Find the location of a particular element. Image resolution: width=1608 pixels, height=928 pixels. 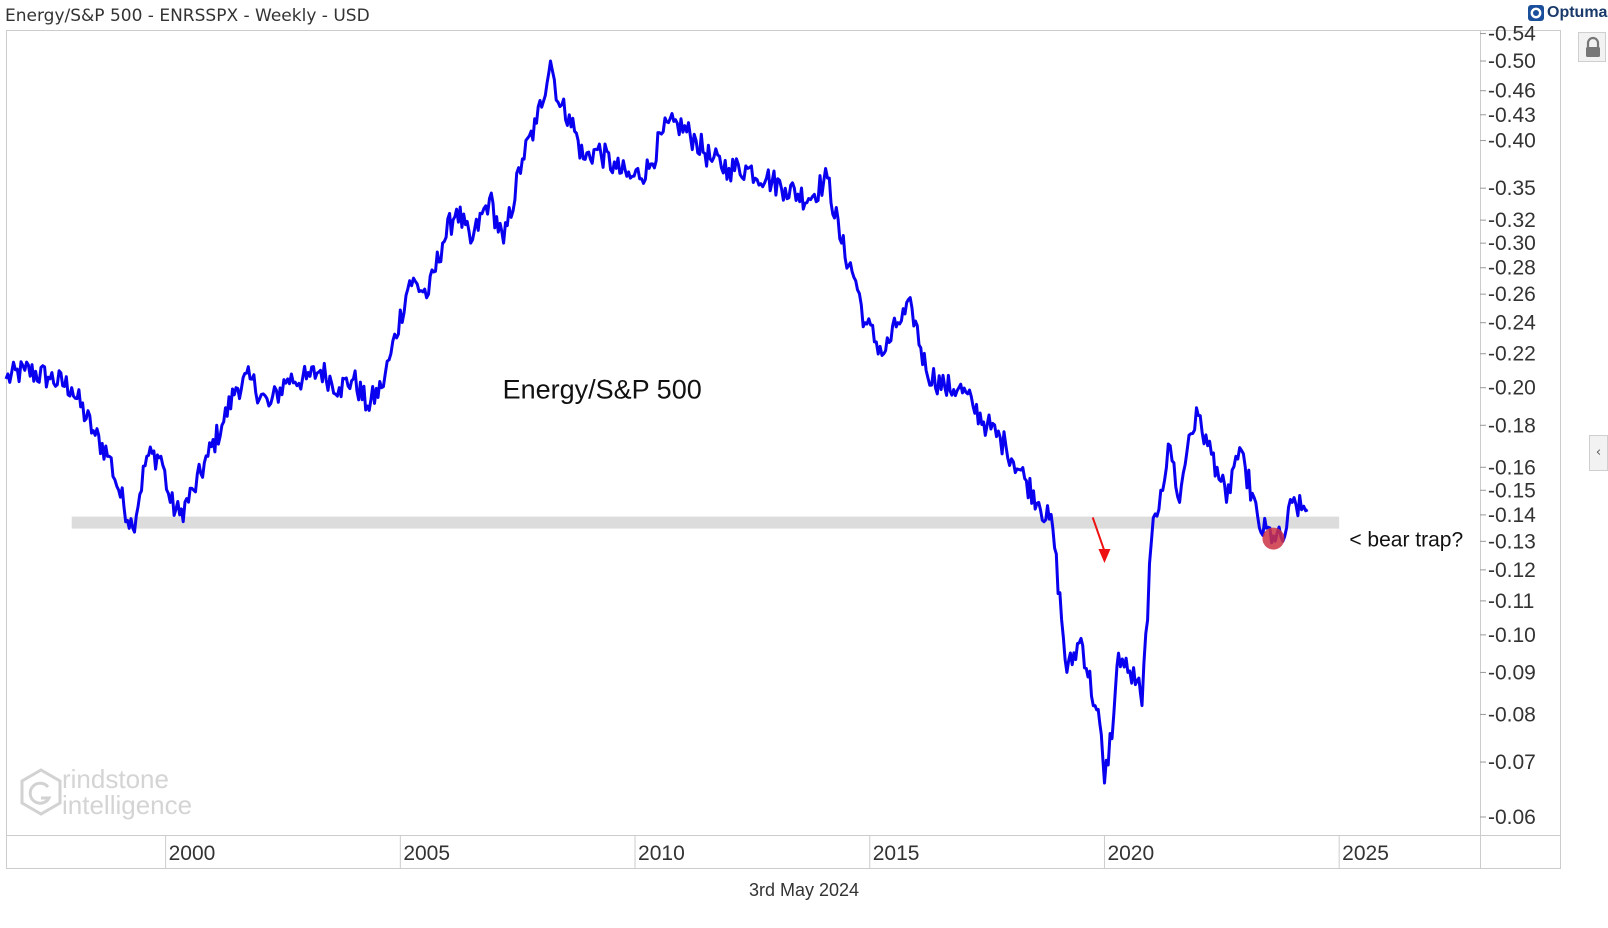

x-tick-label: 2025 is located at coordinates (1365, 853).